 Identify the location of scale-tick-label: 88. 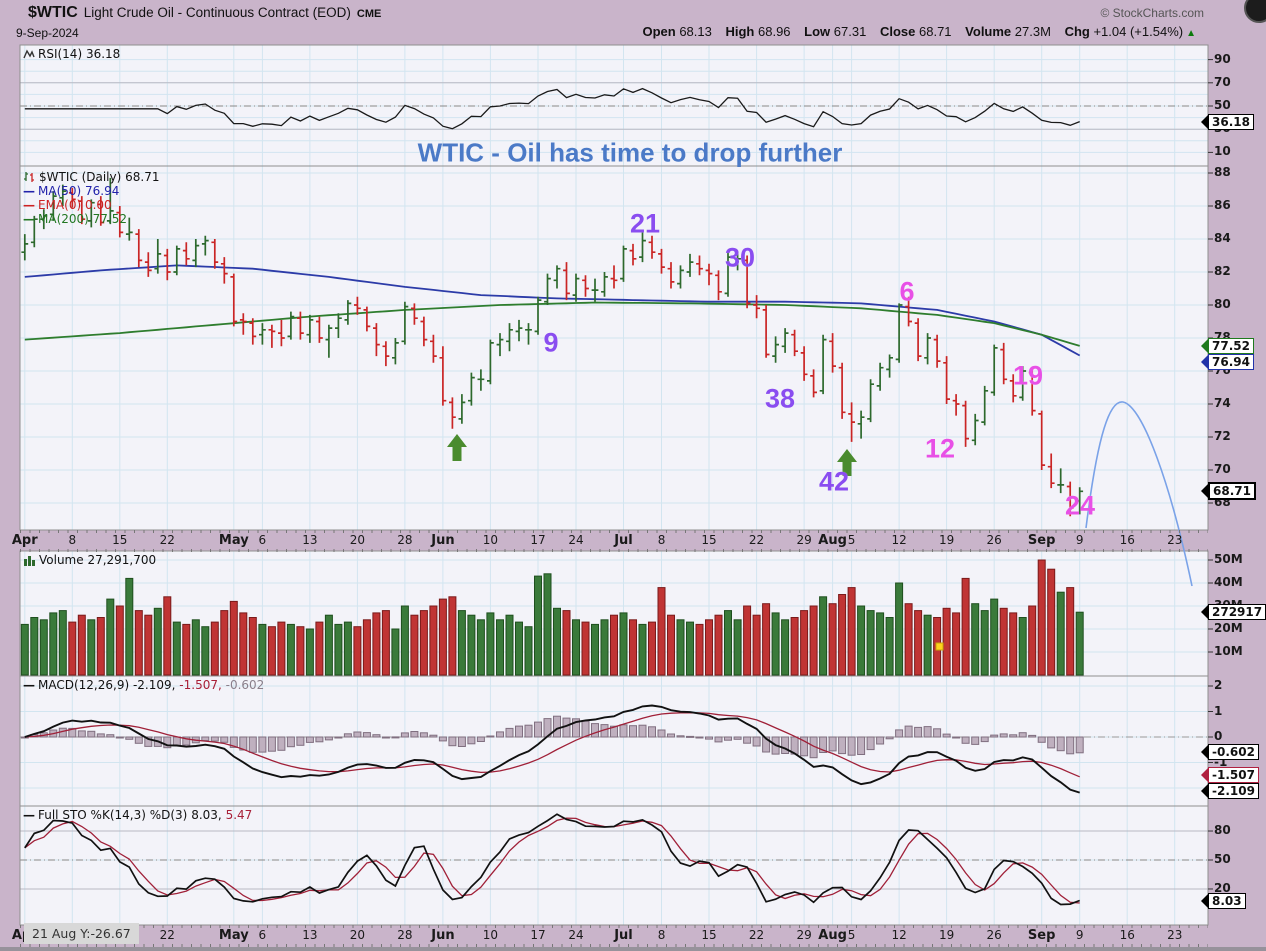
(1222, 172).